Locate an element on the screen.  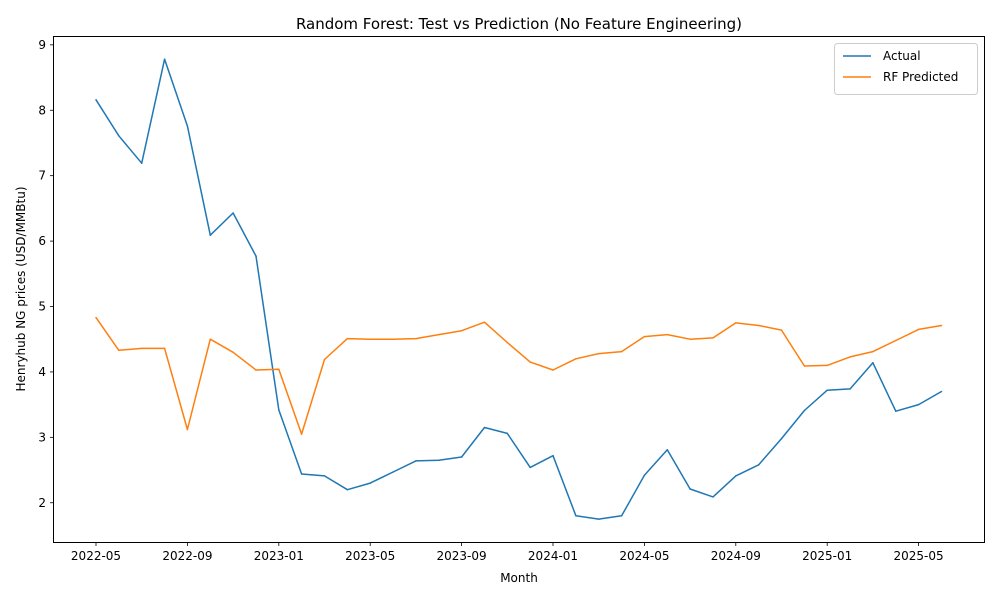
legend-label: Actual is located at coordinates (902, 56).